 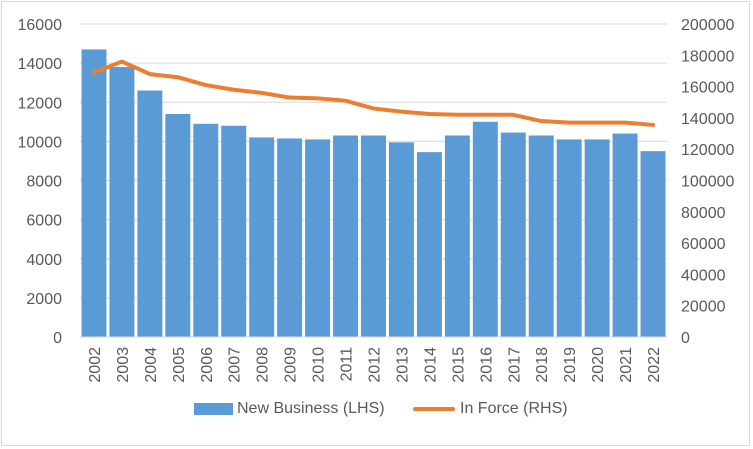 I want to click on left-tick-label: 4000, so click(x=44, y=260).